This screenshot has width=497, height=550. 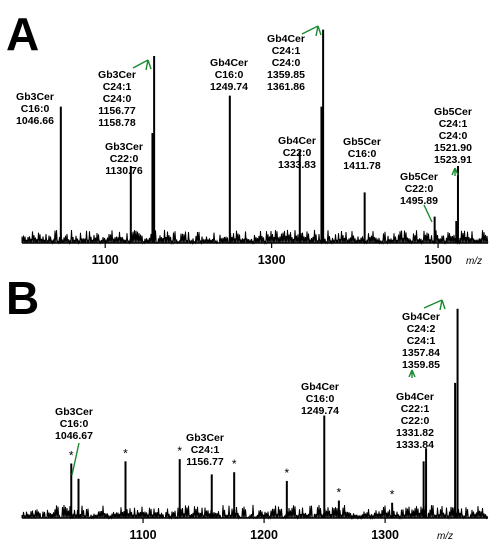 I want to click on asterisk-marker-3: *, so click(x=234, y=464).